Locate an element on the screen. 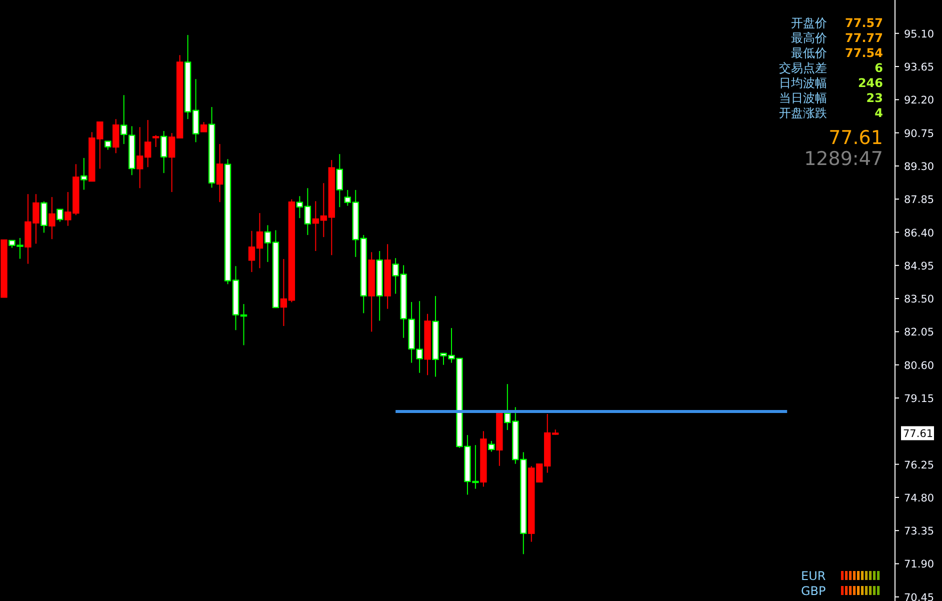 The image size is (942, 601). y-tick-label: 70.45 is located at coordinates (919, 596).